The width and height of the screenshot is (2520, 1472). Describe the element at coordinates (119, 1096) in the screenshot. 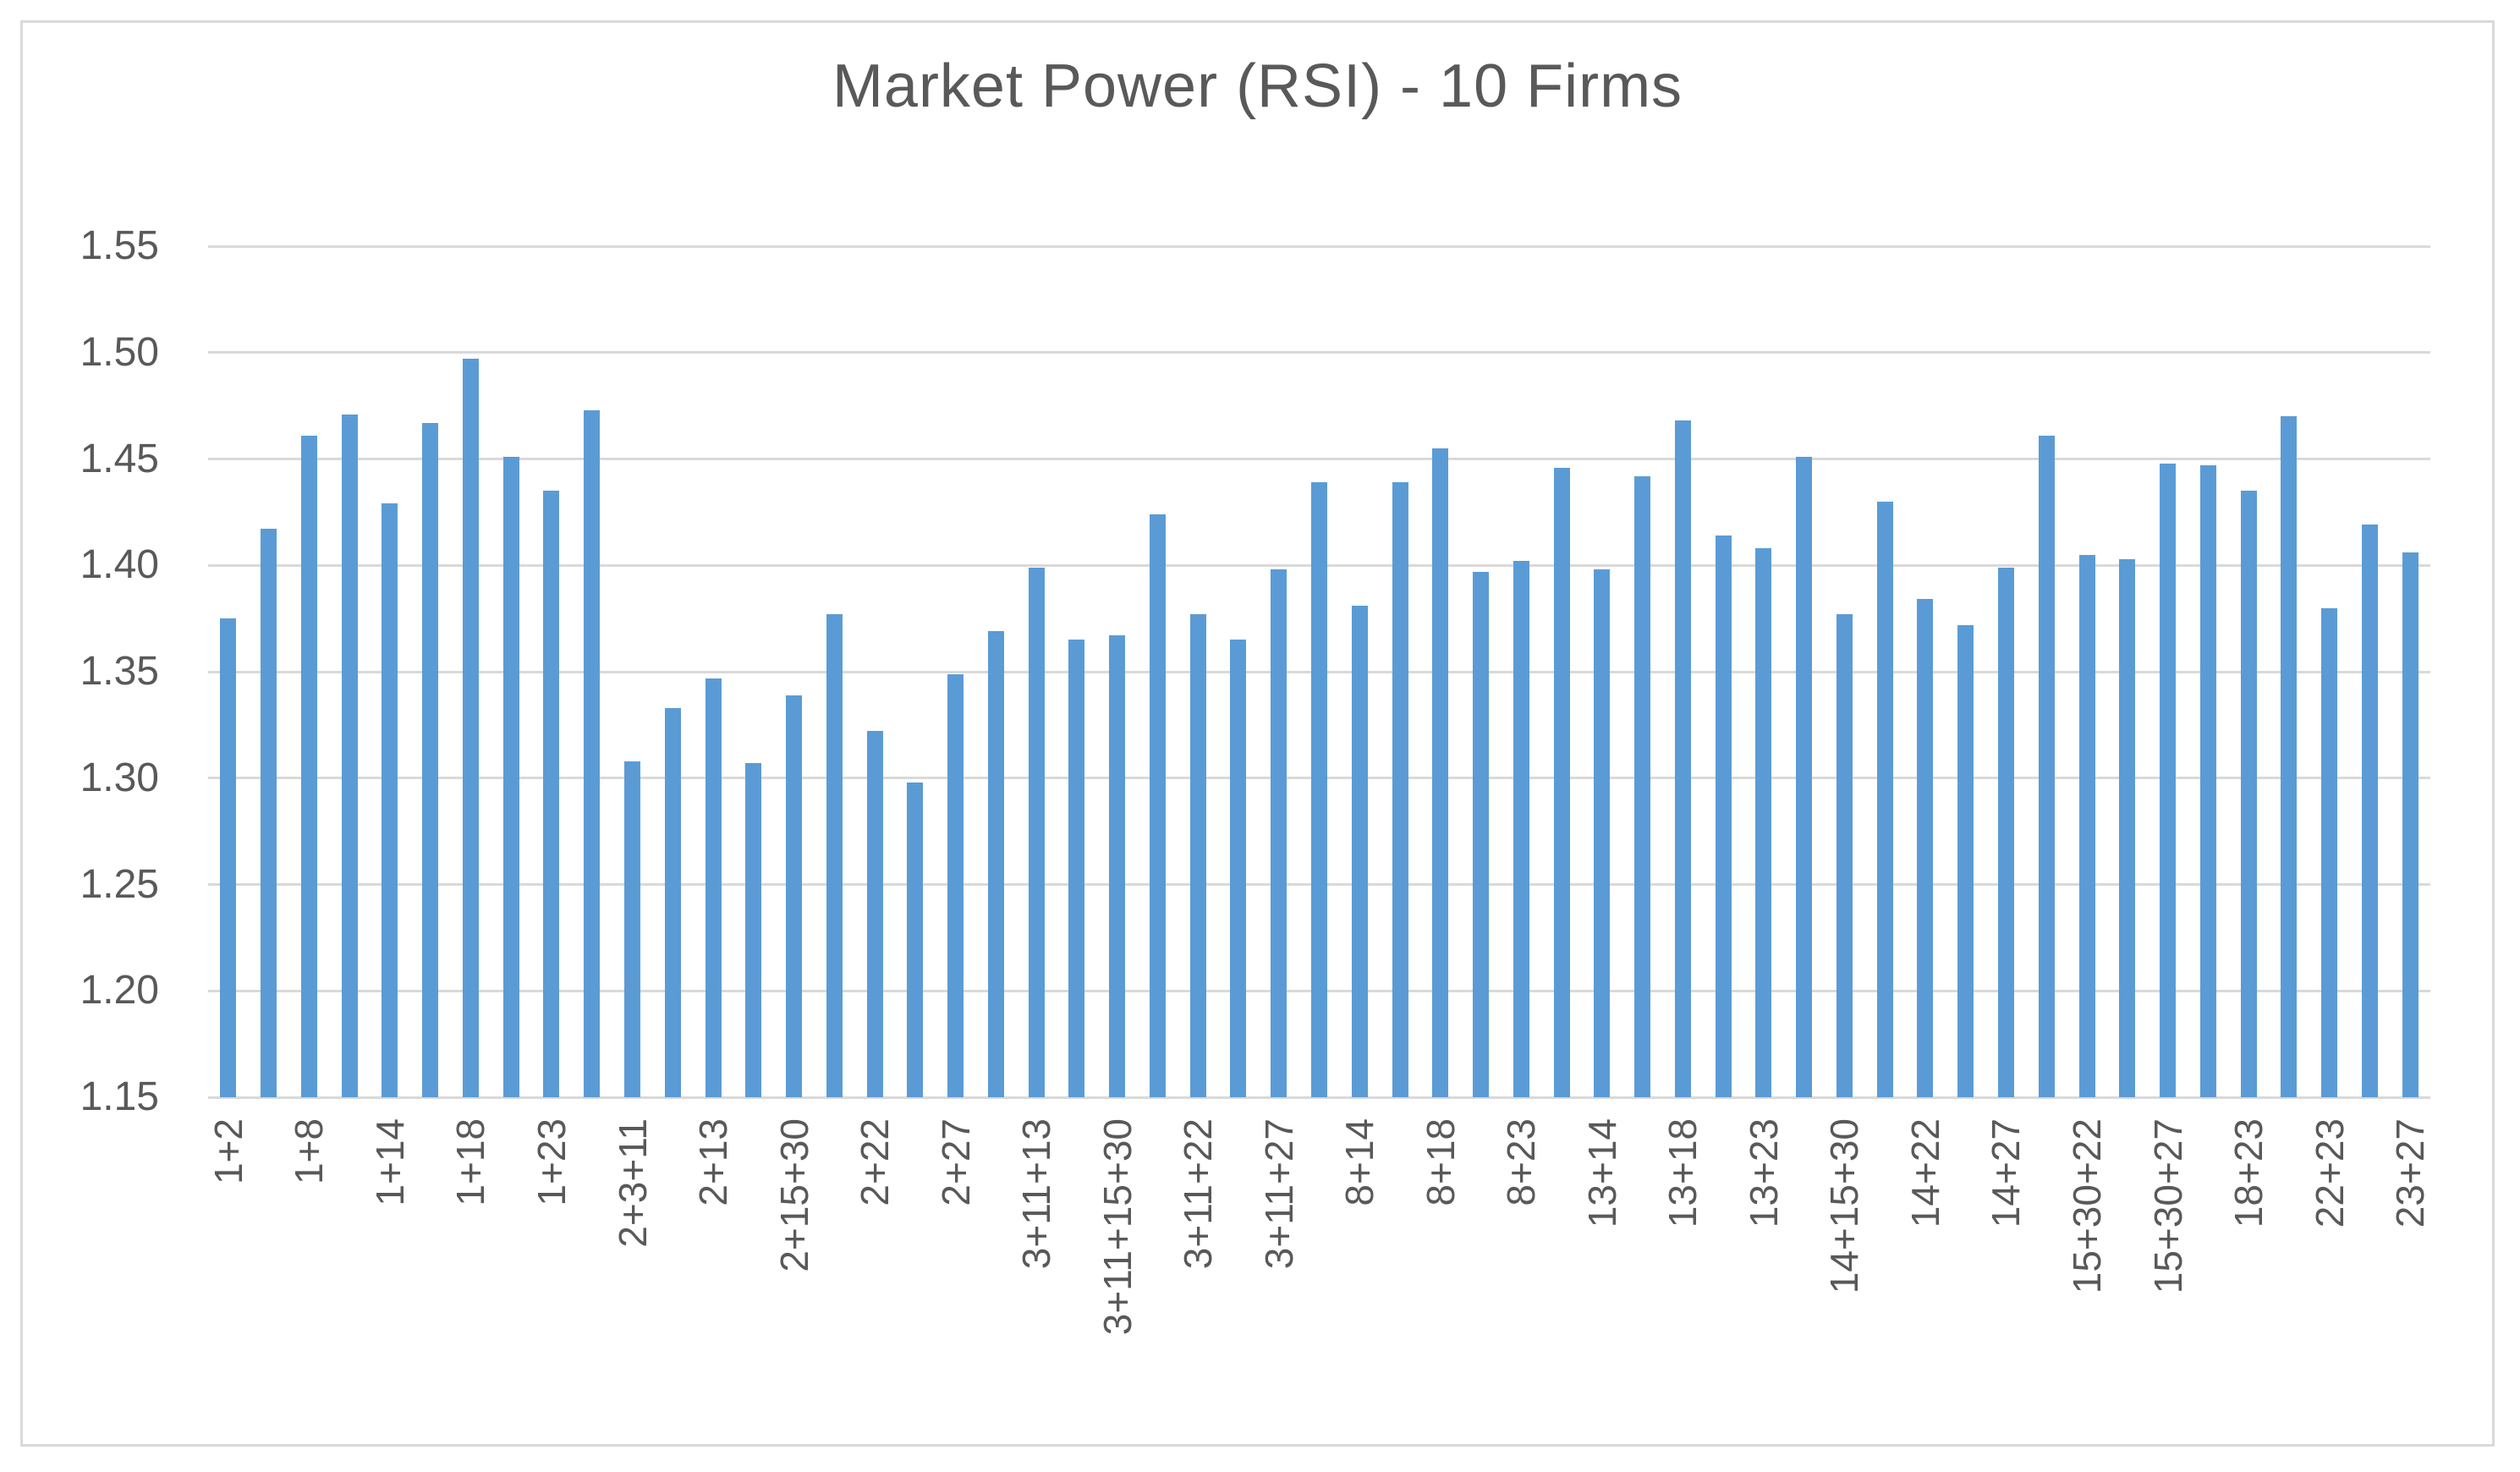

I see `y-axis-tick-label: 1.15` at that location.